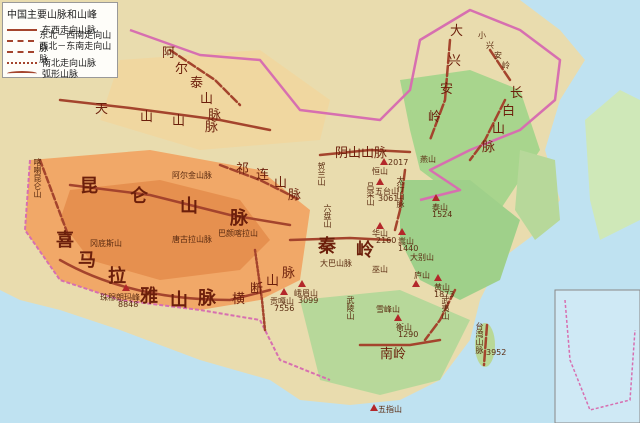  Describe the element at coordinates (438, 277) in the screenshot. I see `peak-marker-huangshan` at that location.